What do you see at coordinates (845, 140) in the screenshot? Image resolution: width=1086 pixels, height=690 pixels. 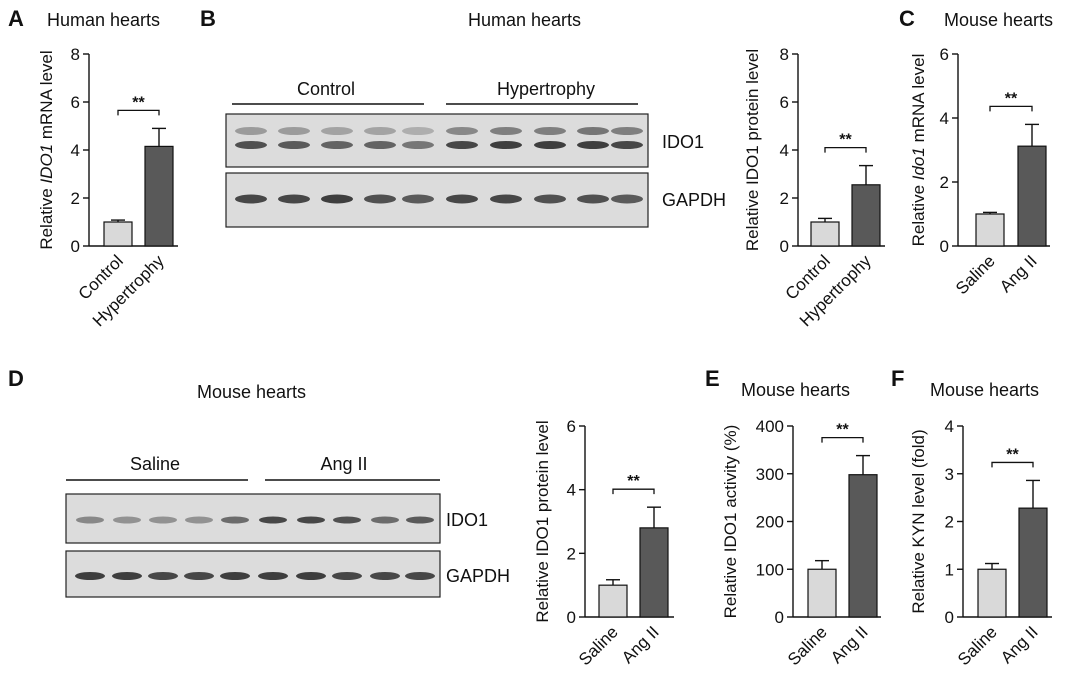 I see `significance-marker-b: **` at bounding box center [845, 140].